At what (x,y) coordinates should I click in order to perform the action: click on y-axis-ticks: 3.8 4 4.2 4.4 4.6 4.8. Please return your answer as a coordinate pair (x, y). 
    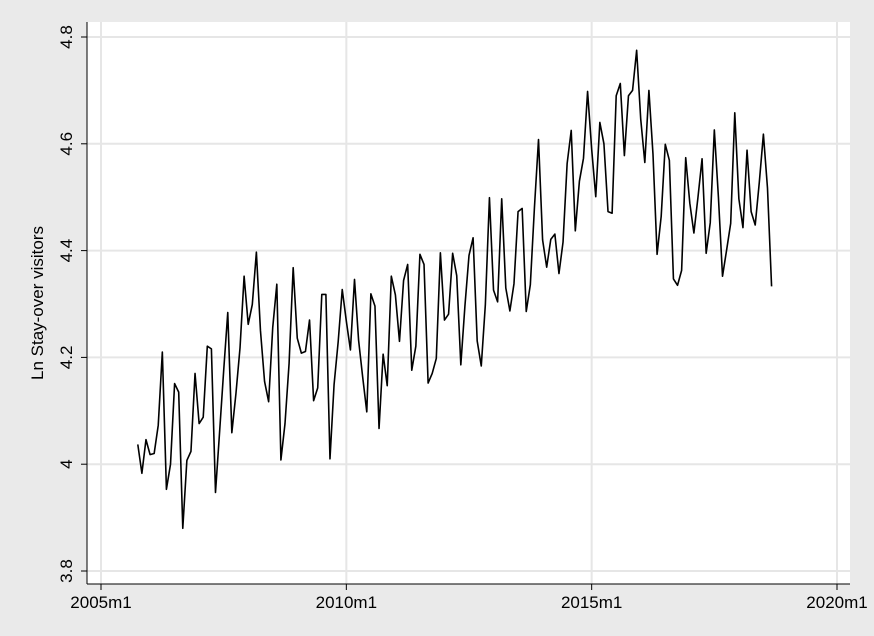
    Looking at the image, I should click on (72, 304).